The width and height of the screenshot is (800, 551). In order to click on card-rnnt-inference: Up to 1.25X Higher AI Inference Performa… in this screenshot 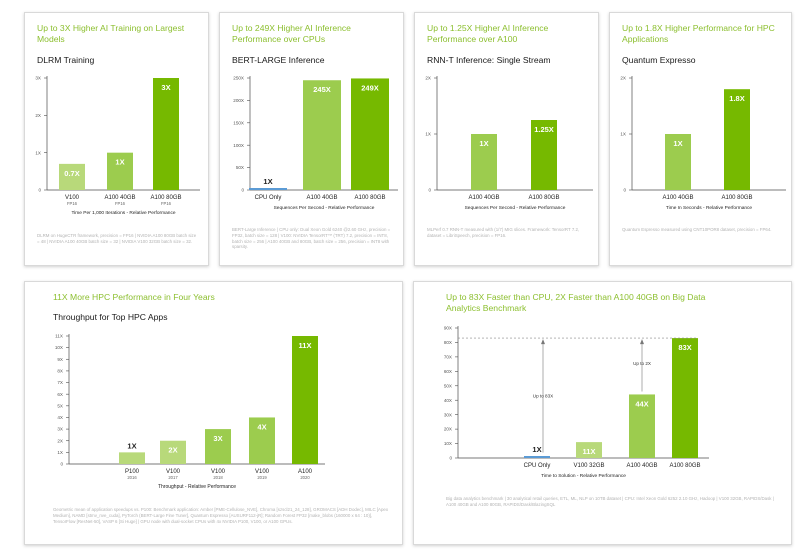, I will do `click(506, 139)`.